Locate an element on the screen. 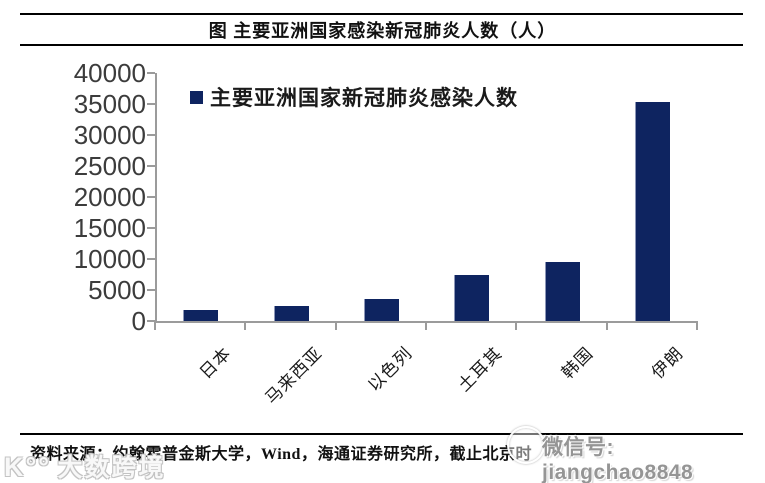  brand-watermark: K°° 大数跨境 is located at coordinates (85, 465).